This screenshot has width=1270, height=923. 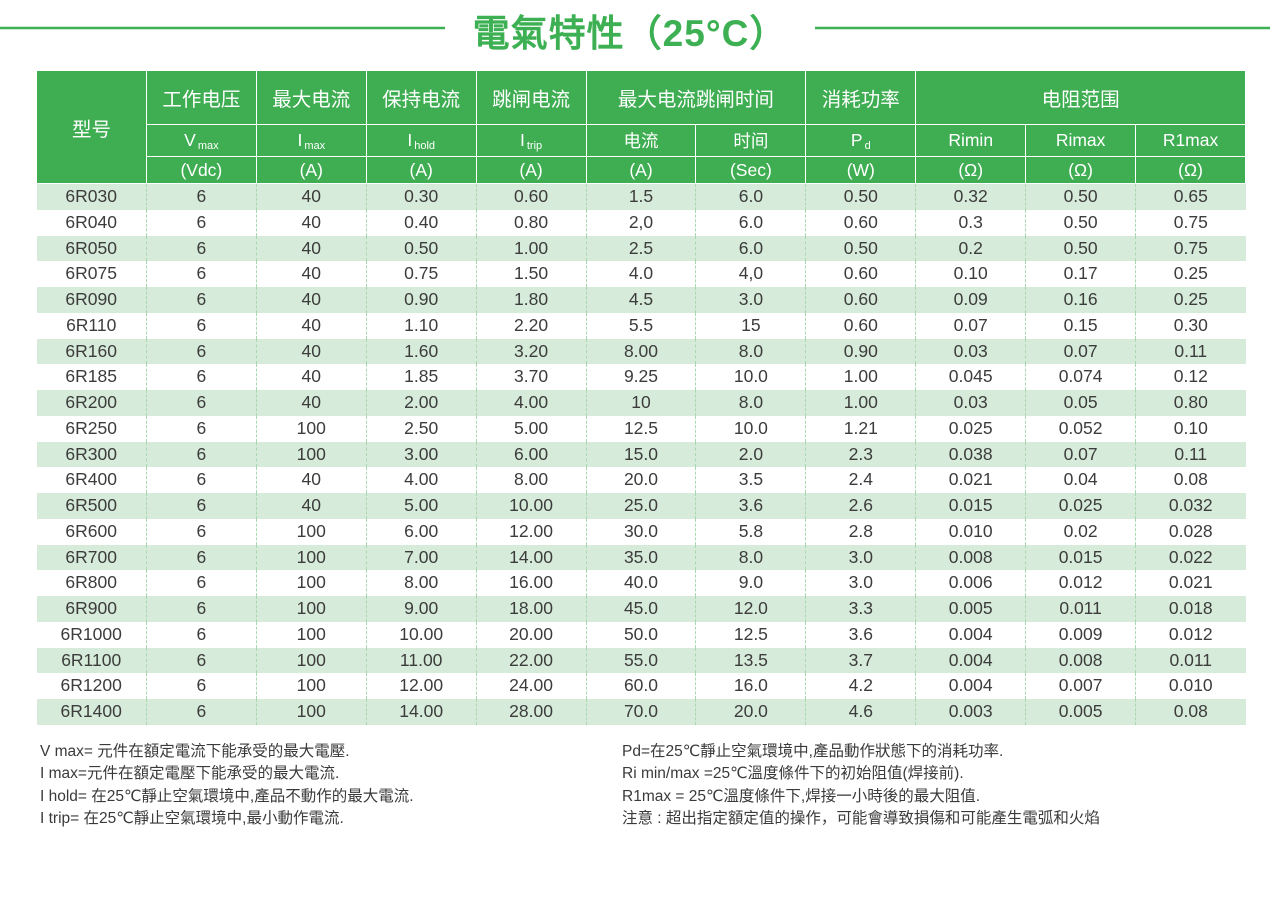 I want to click on page-title: 電氣特性（25°C）, so click(x=630, y=33).